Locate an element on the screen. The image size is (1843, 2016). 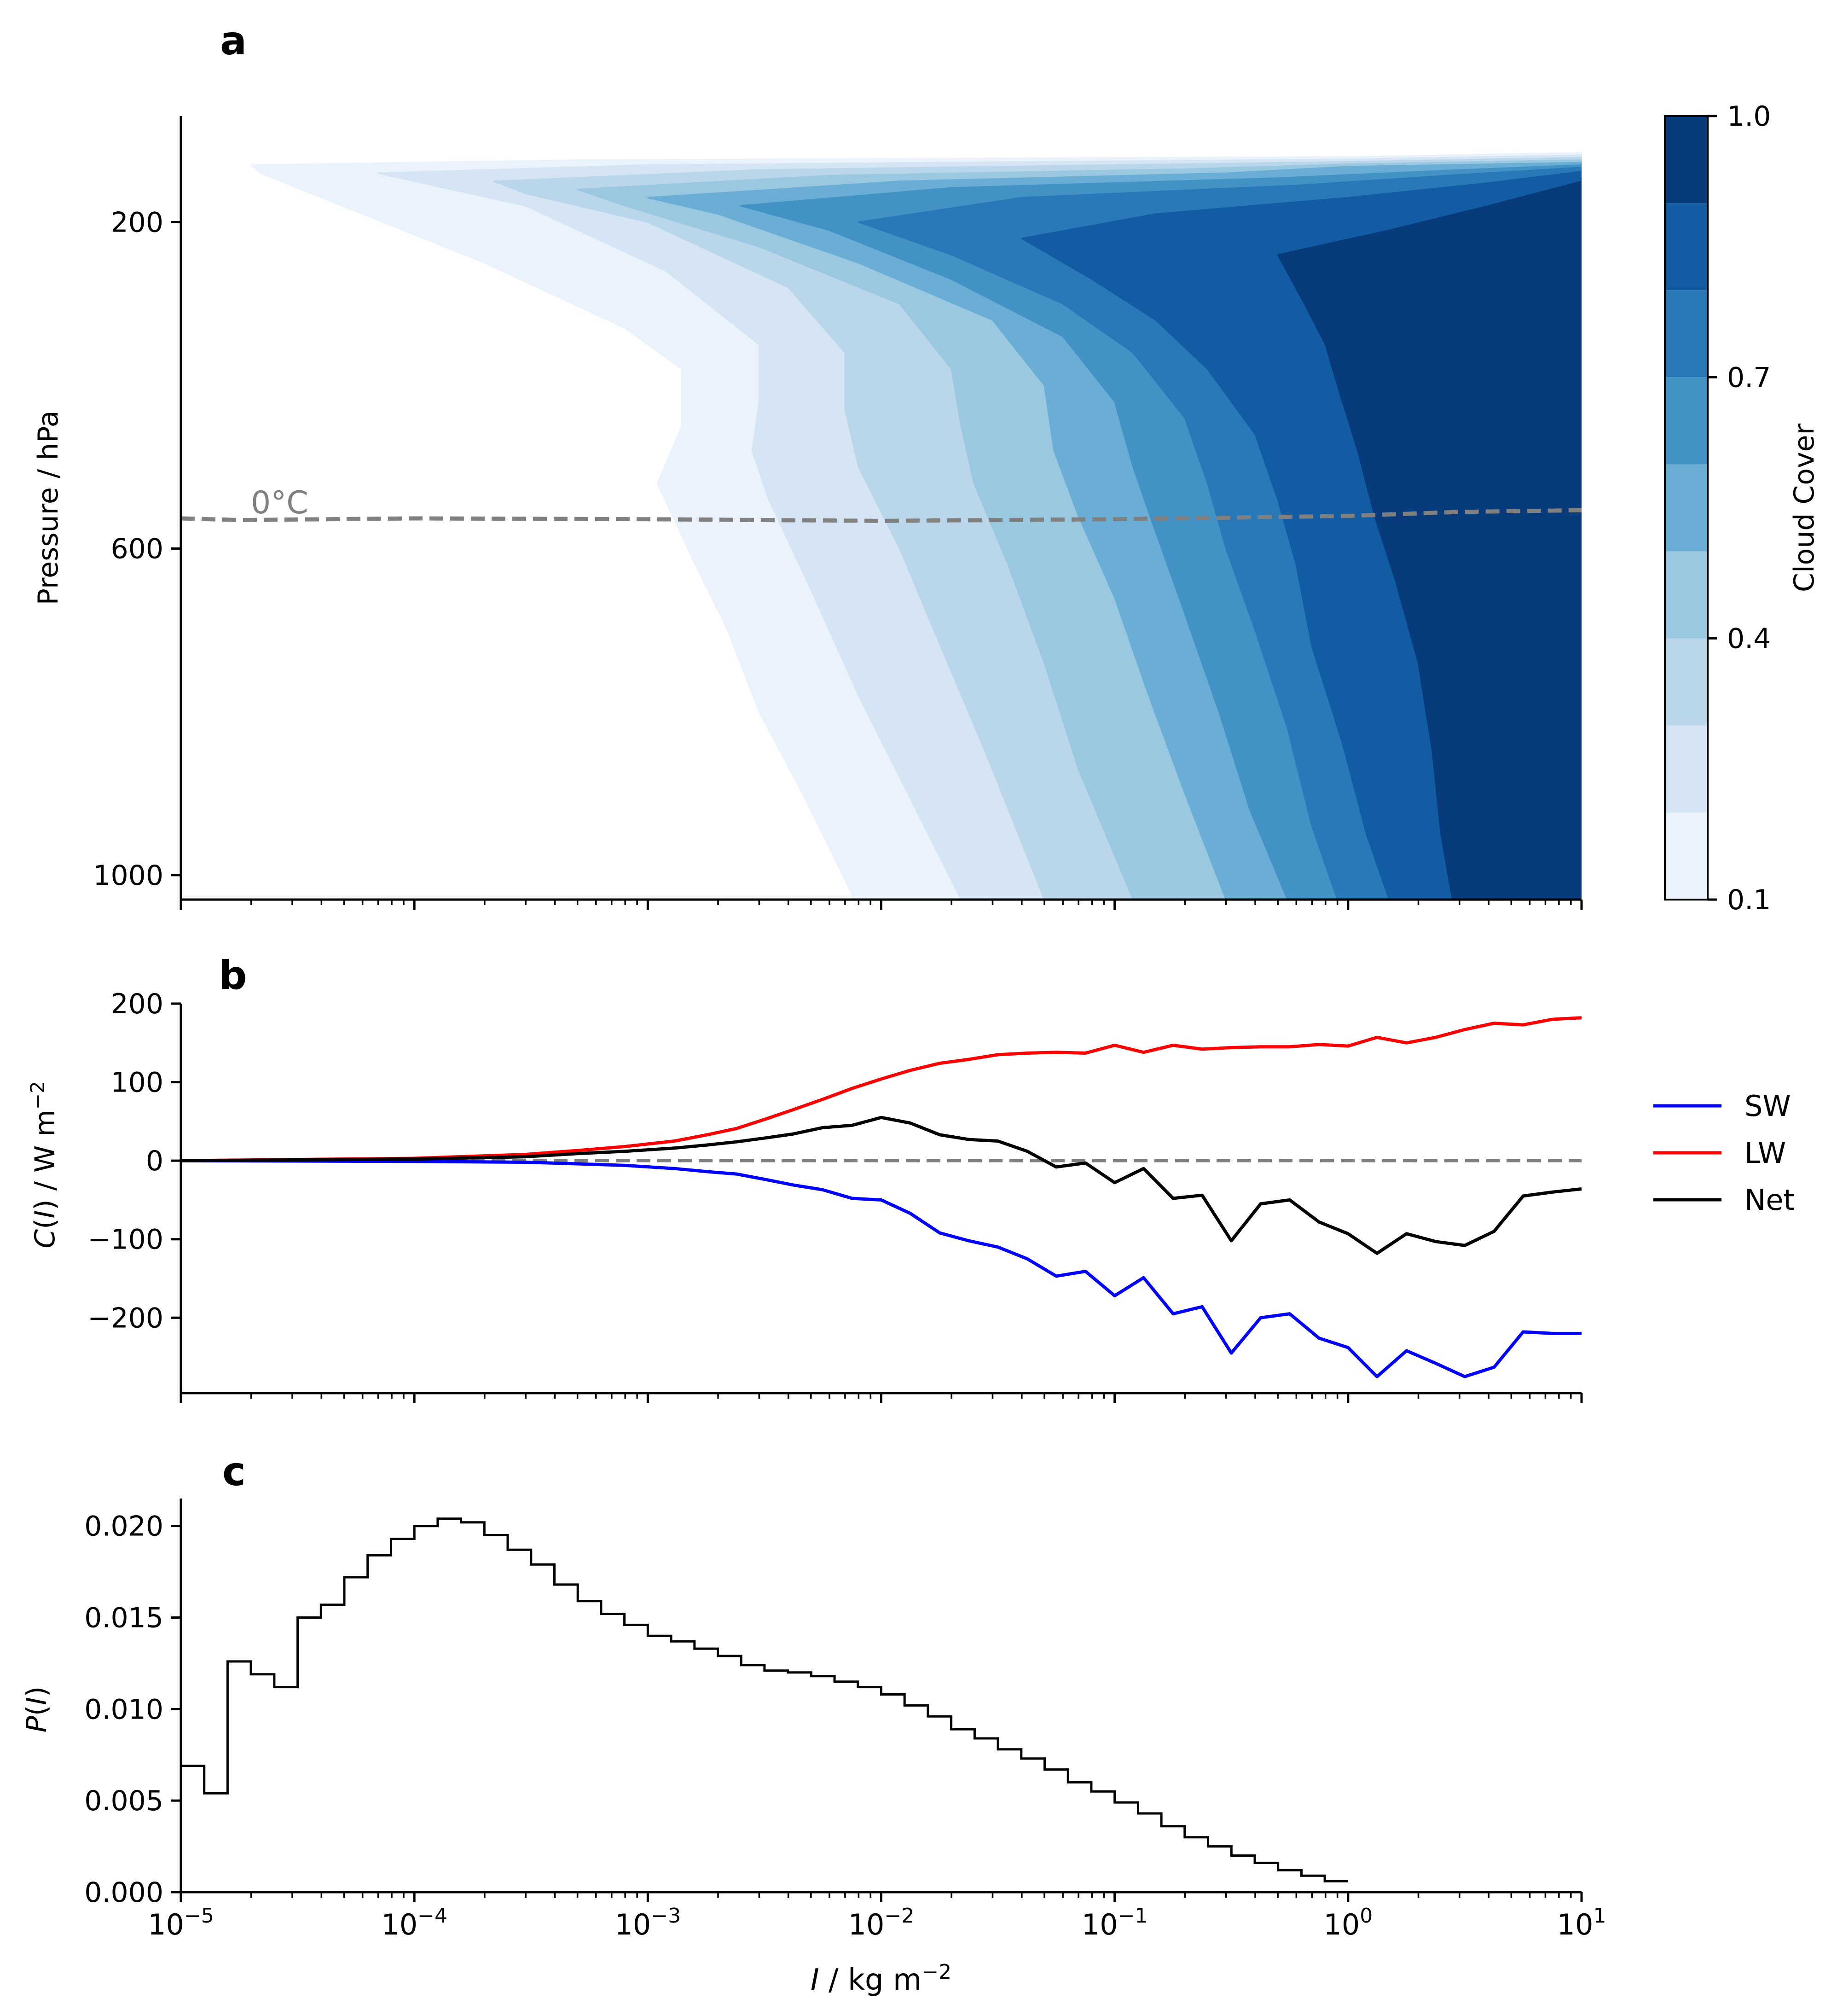
x-tick-exponent: −4 is located at coordinates (432, 1916).